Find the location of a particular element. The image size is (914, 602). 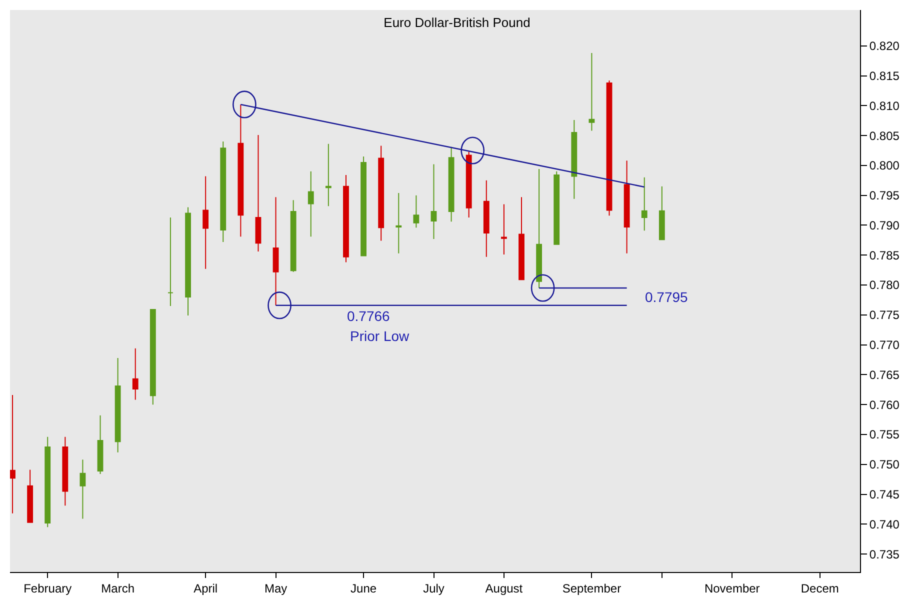

x-tick-label: February is located at coordinates (48, 588).